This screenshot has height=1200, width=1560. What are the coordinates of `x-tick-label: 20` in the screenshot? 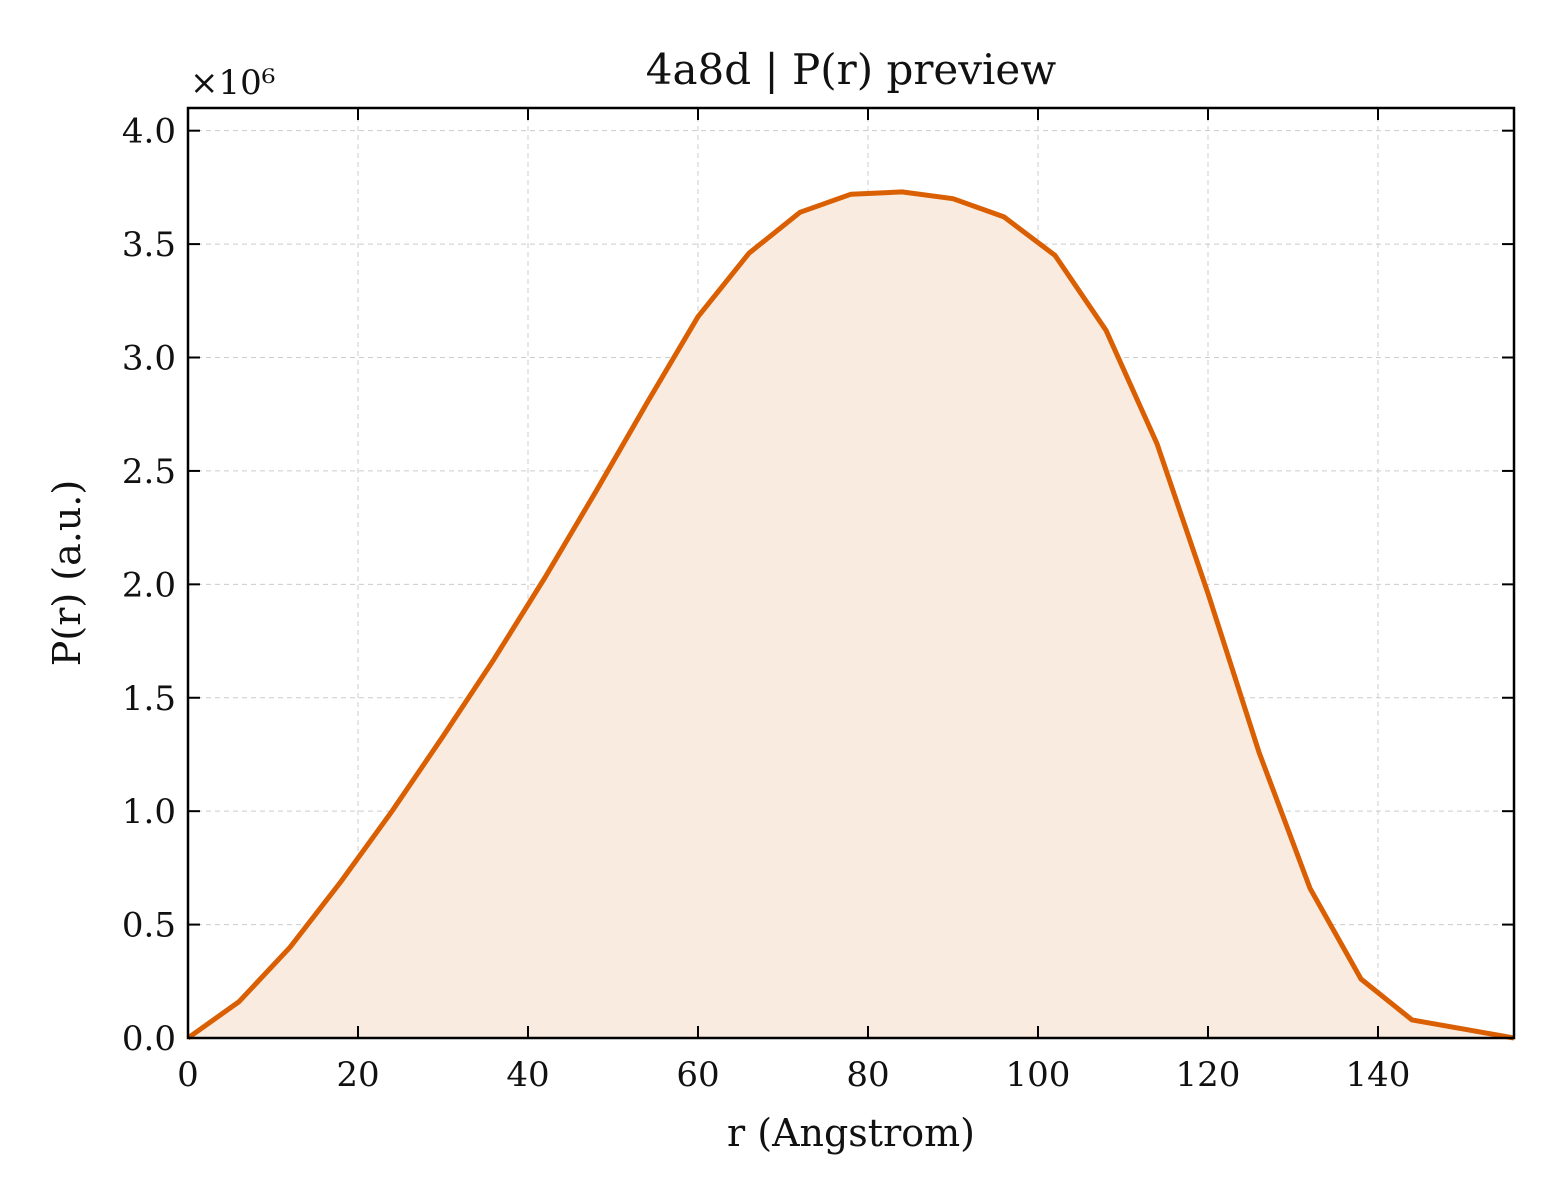 It's located at (357, 1075).